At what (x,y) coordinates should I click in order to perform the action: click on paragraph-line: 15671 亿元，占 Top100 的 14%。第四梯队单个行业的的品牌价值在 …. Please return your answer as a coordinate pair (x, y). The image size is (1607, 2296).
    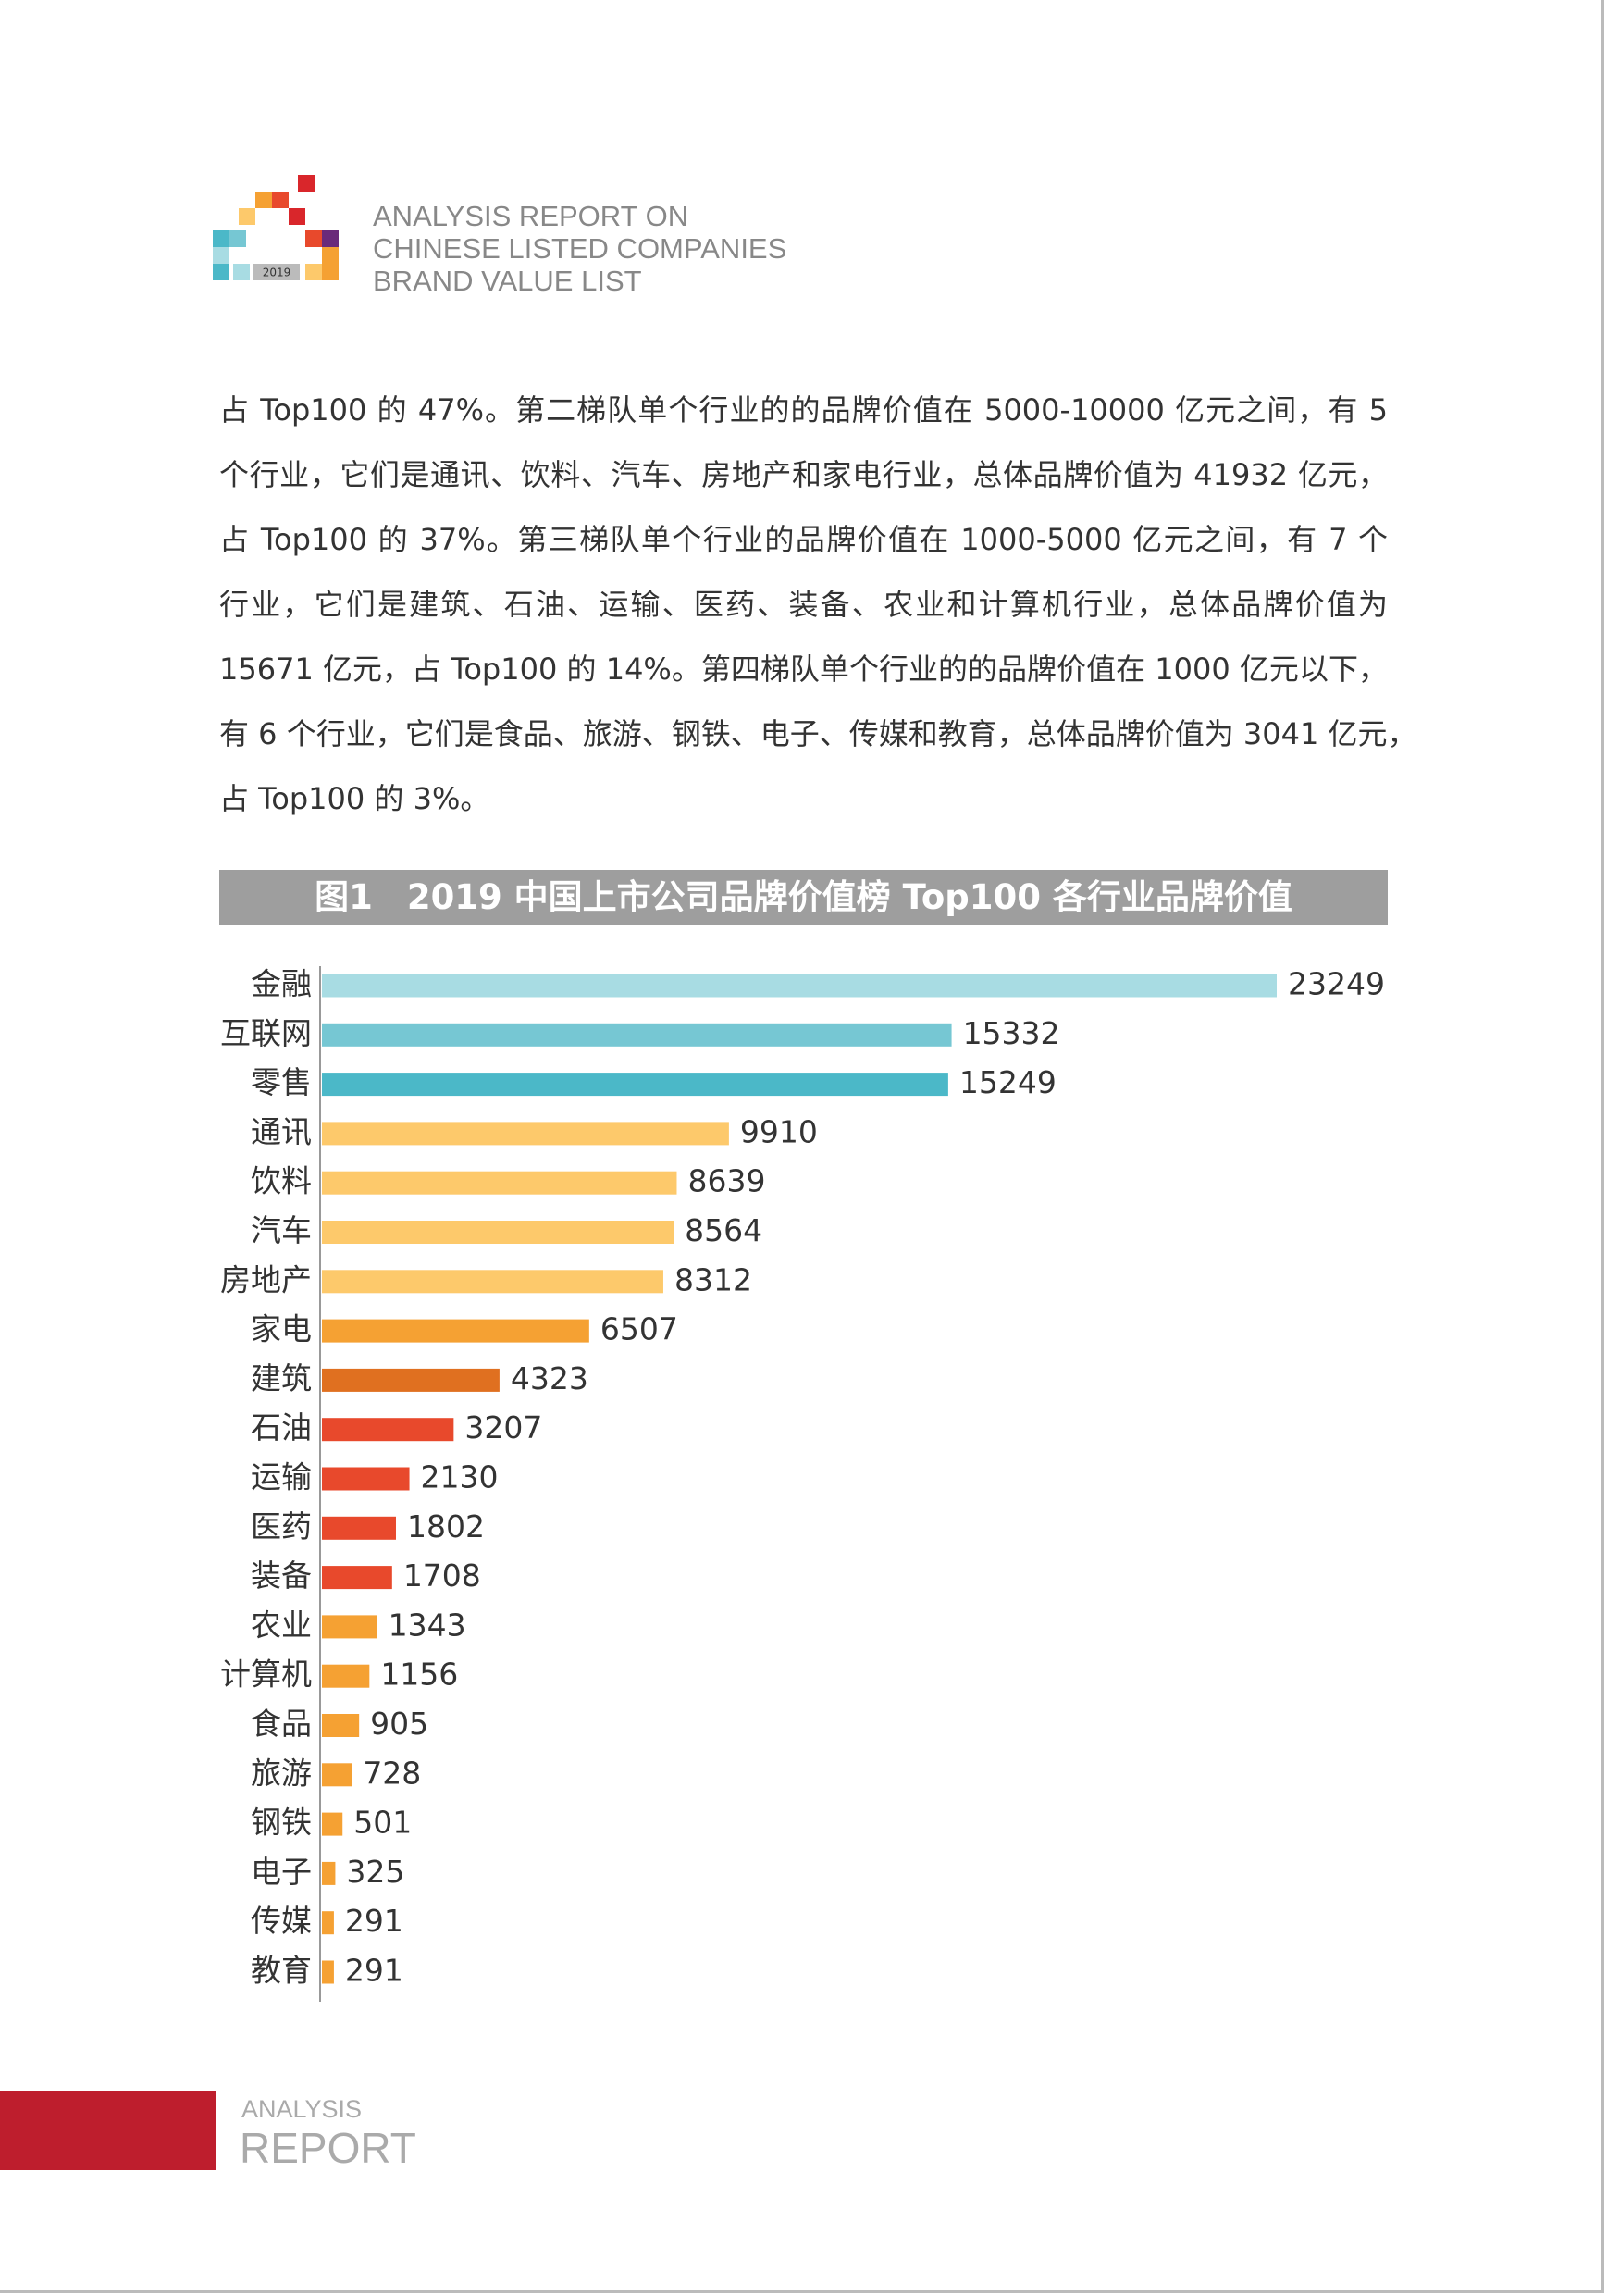
    Looking at the image, I should click on (803, 670).